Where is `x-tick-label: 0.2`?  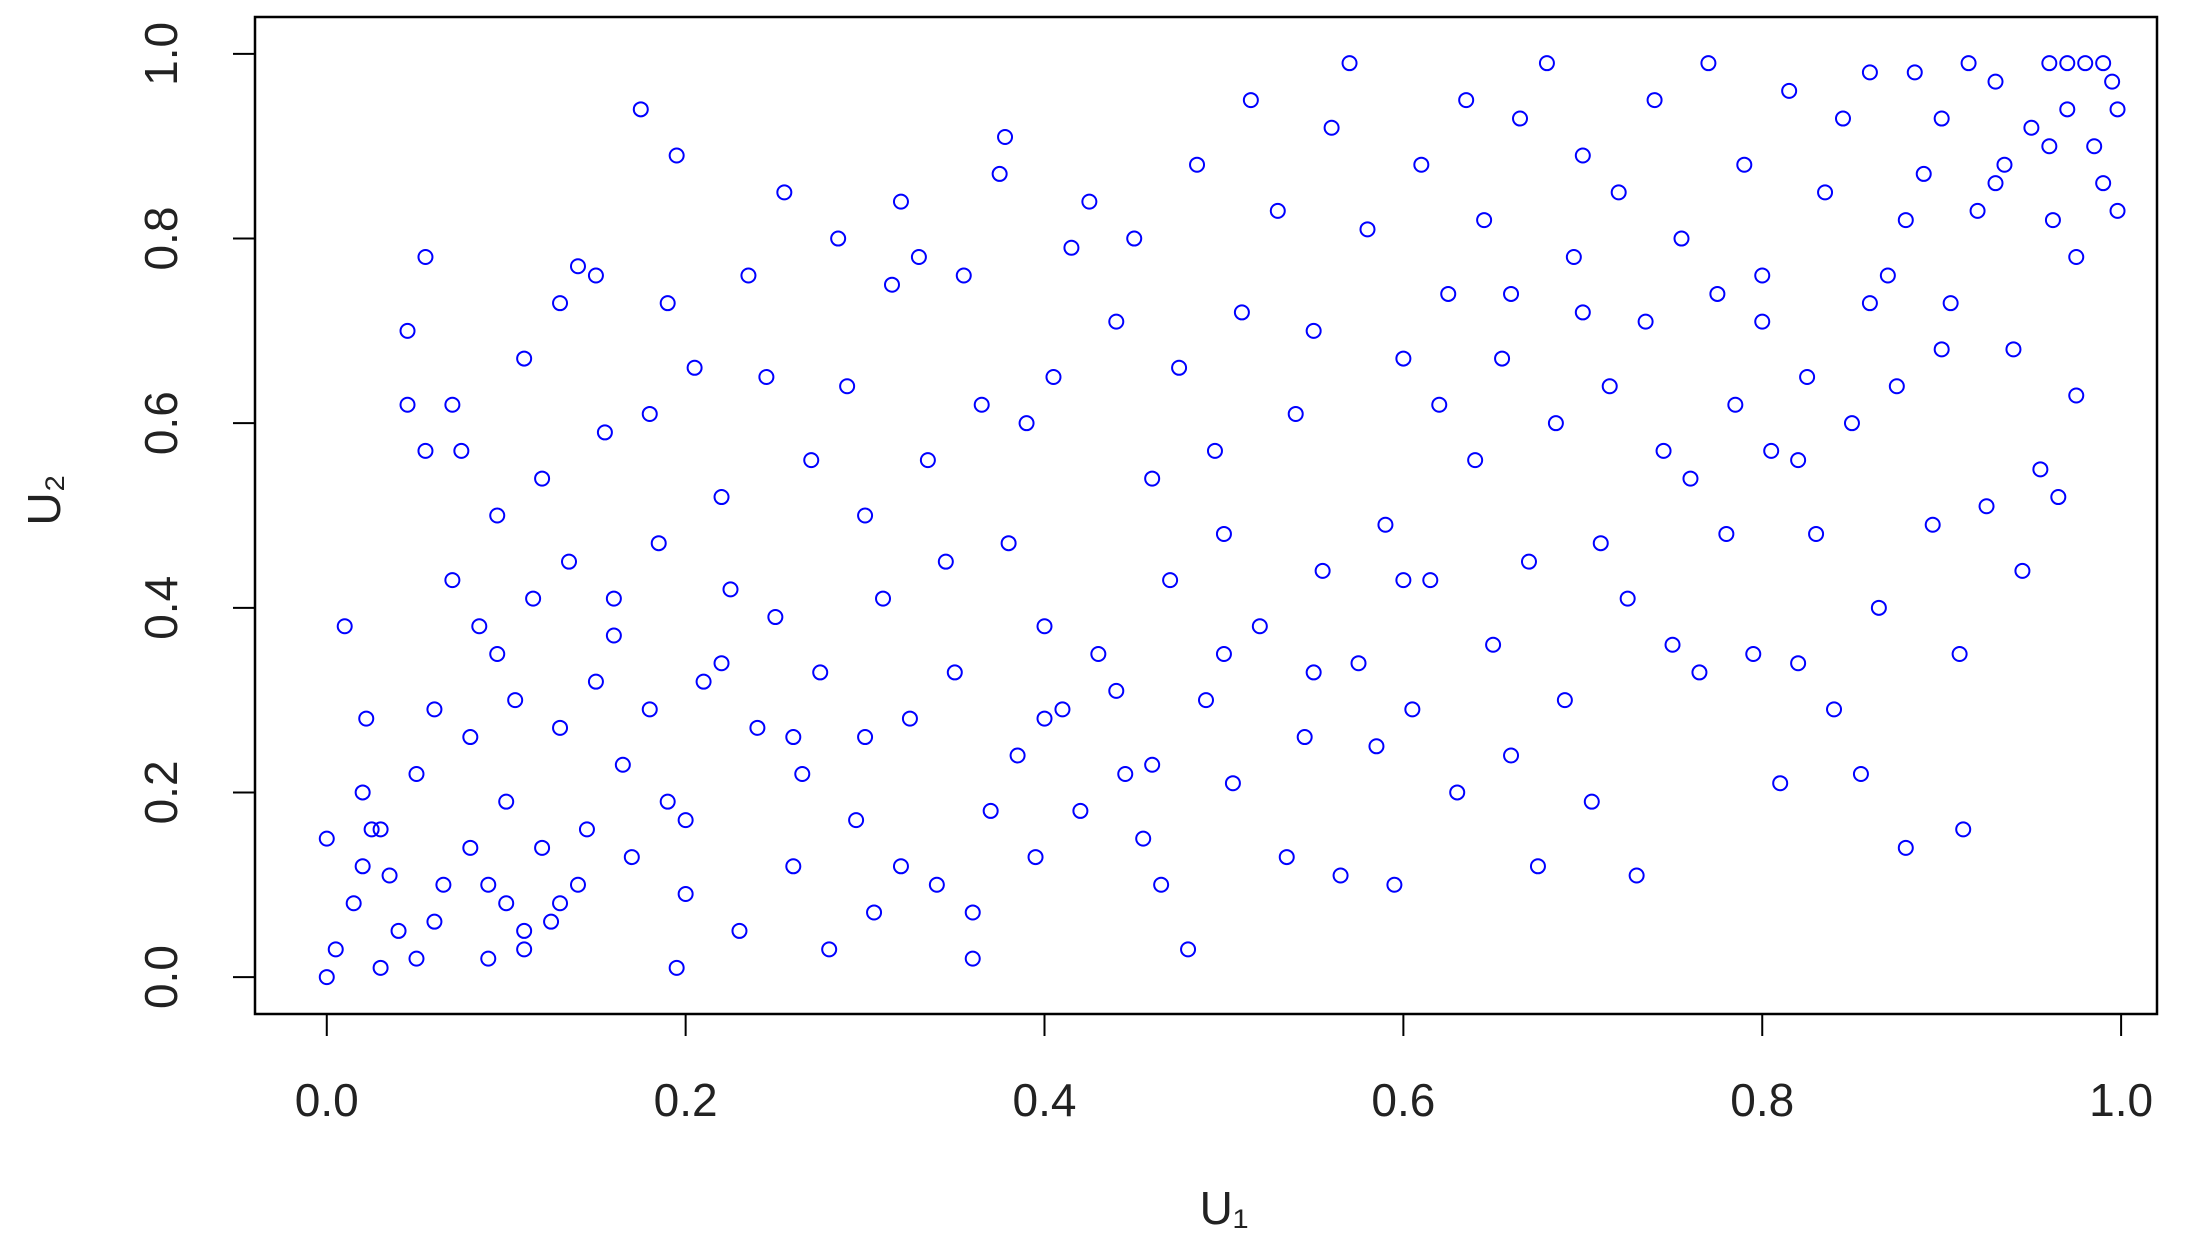 x-tick-label: 0.2 is located at coordinates (686, 1100).